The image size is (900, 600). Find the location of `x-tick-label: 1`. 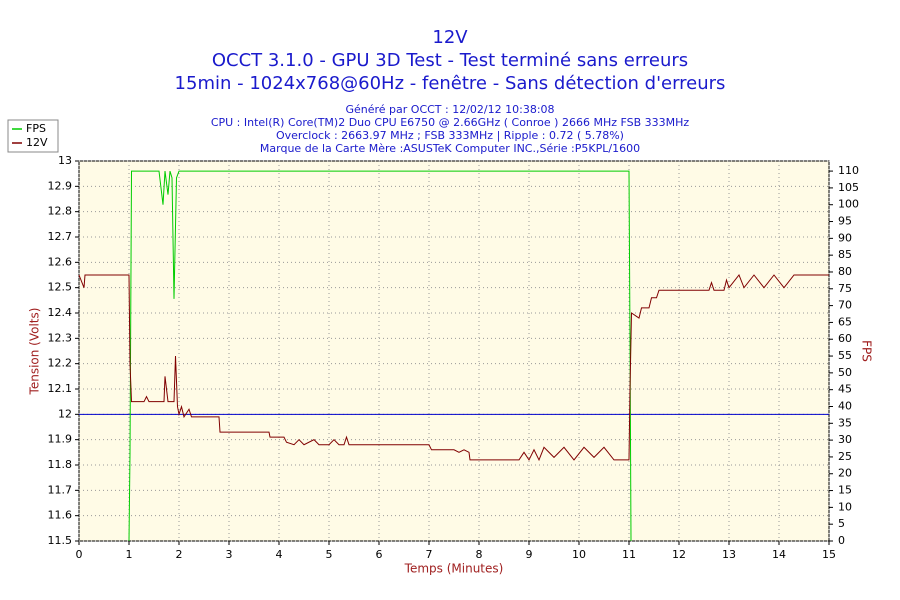

x-tick-label: 1 is located at coordinates (129, 554).